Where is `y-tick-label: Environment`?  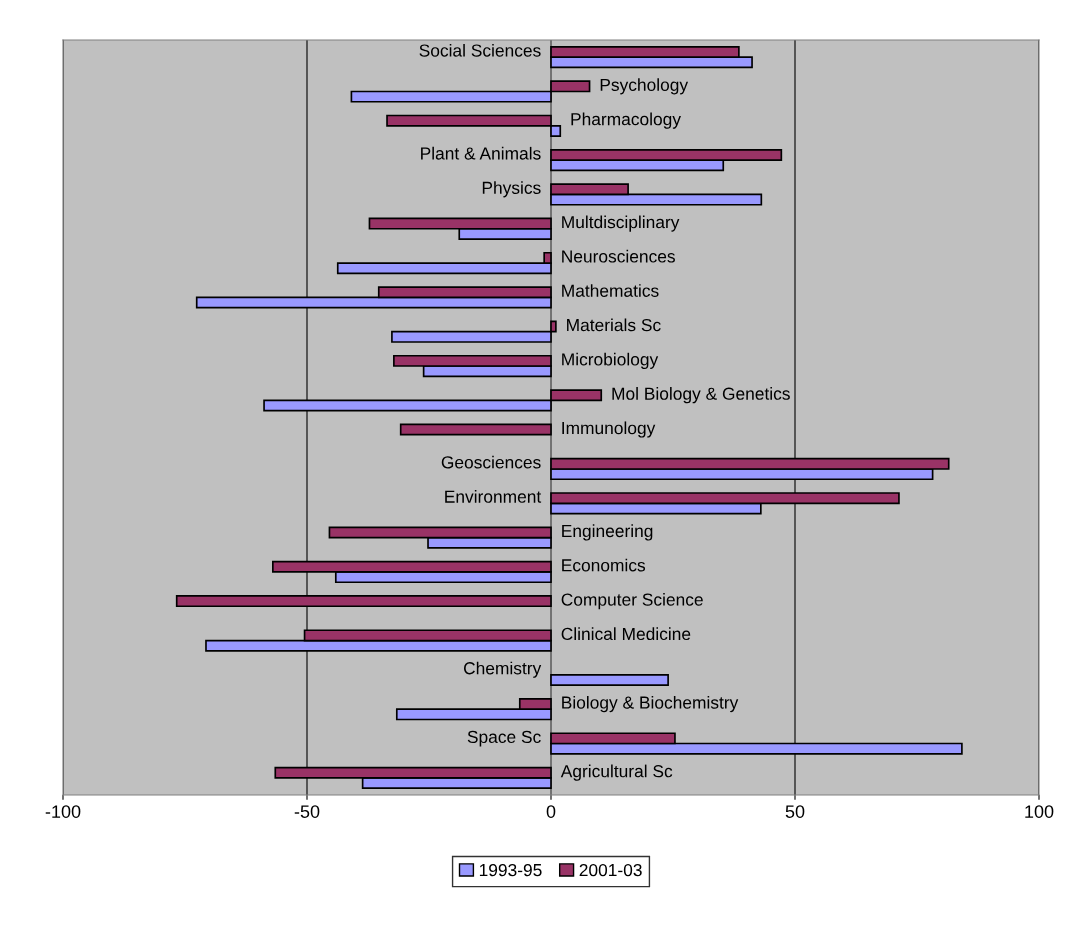 y-tick-label: Environment is located at coordinates (493, 496).